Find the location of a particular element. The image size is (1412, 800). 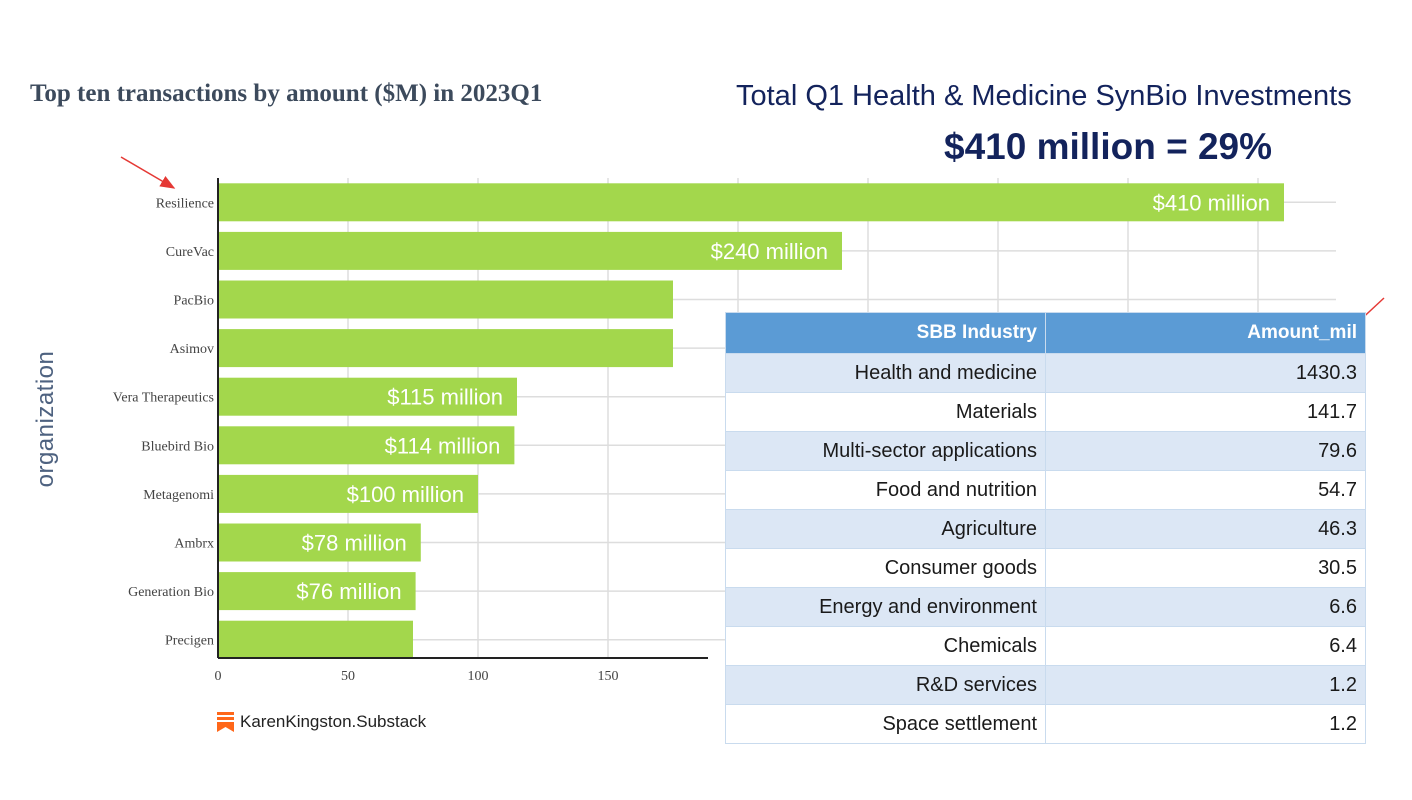

substack-icon is located at coordinates (225, 722).